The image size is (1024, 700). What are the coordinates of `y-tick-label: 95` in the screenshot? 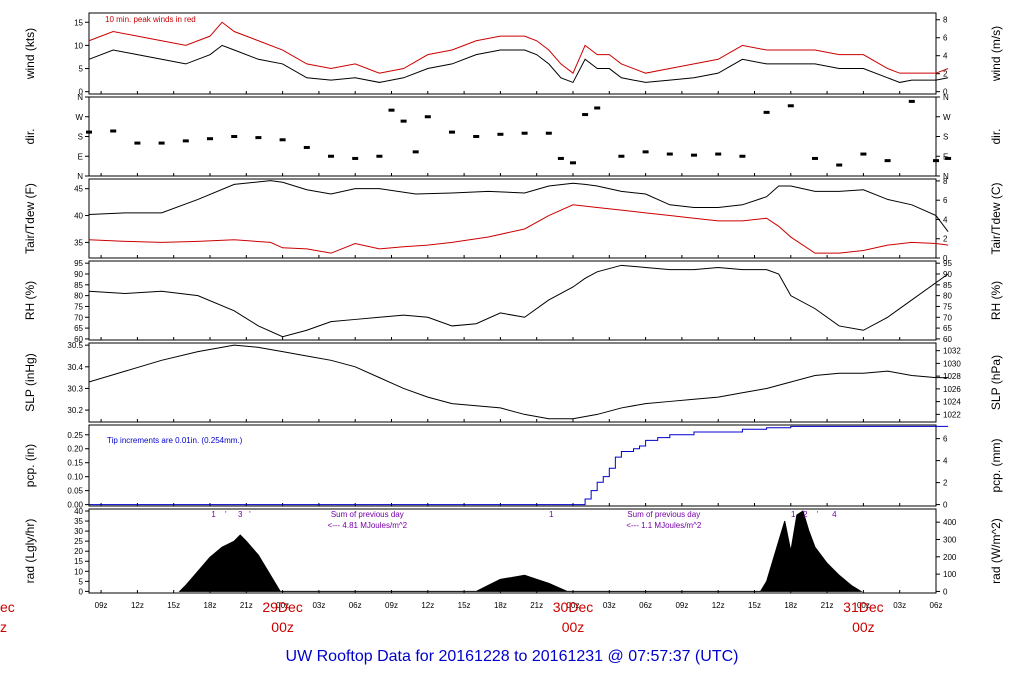 It's located at (78, 263).